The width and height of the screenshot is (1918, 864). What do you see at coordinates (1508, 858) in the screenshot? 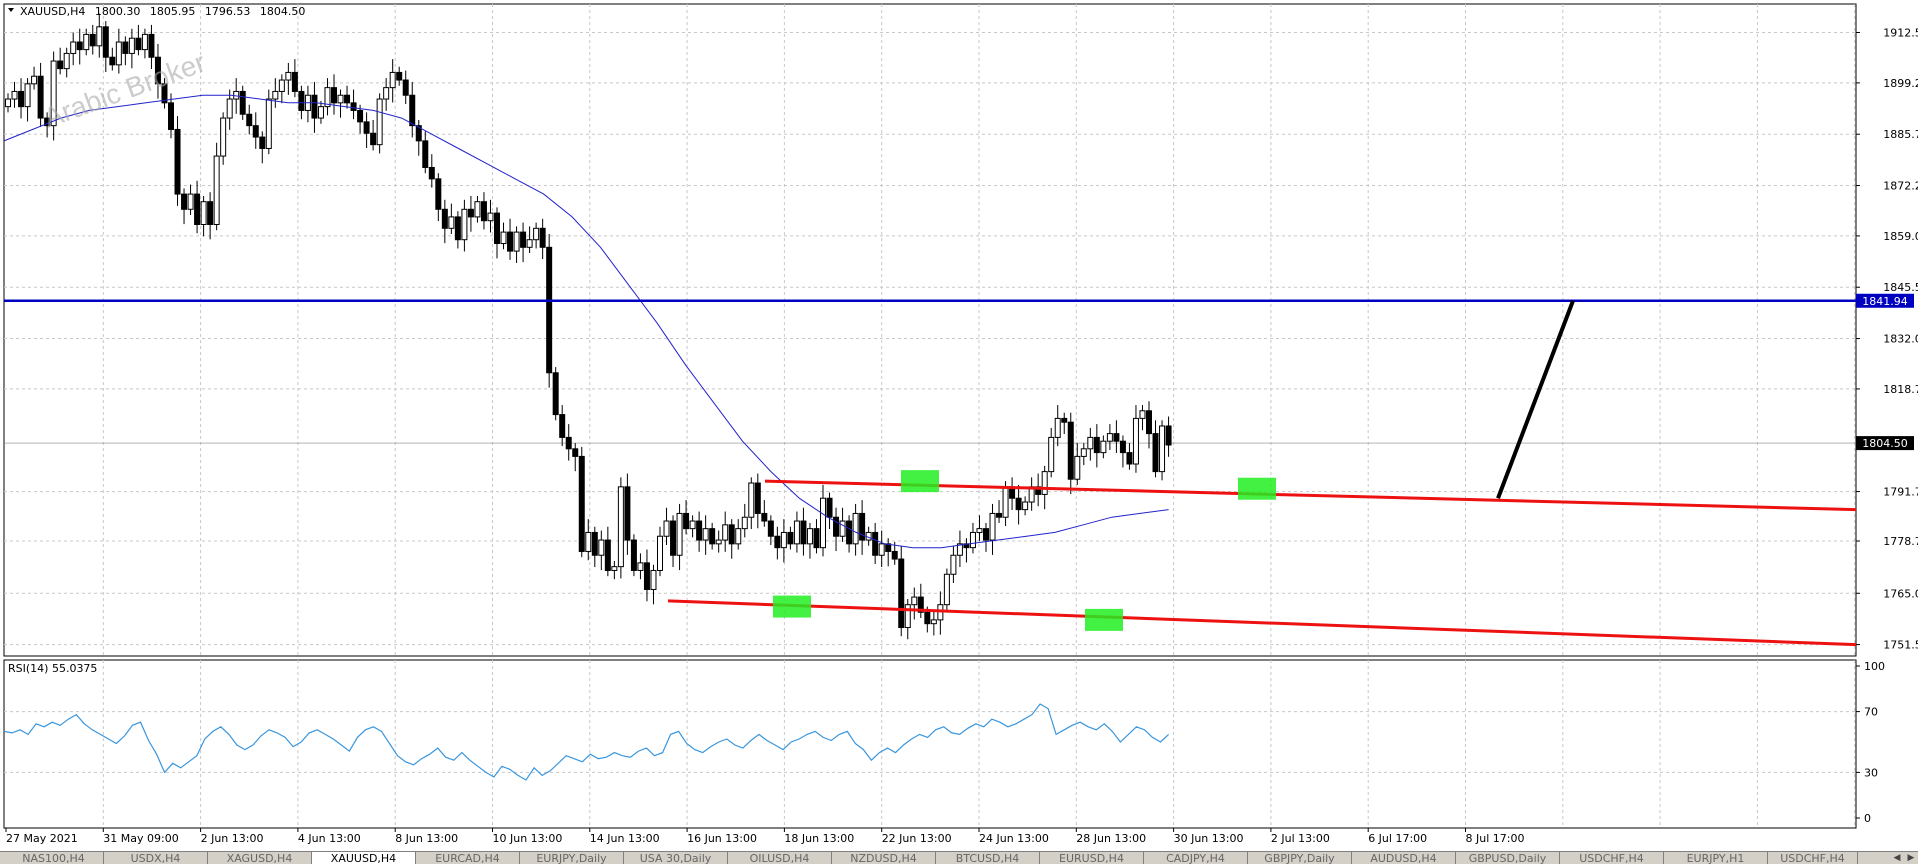
I see `tab-gbpusd-daily: GBPUSD,Daily` at bounding box center [1508, 858].